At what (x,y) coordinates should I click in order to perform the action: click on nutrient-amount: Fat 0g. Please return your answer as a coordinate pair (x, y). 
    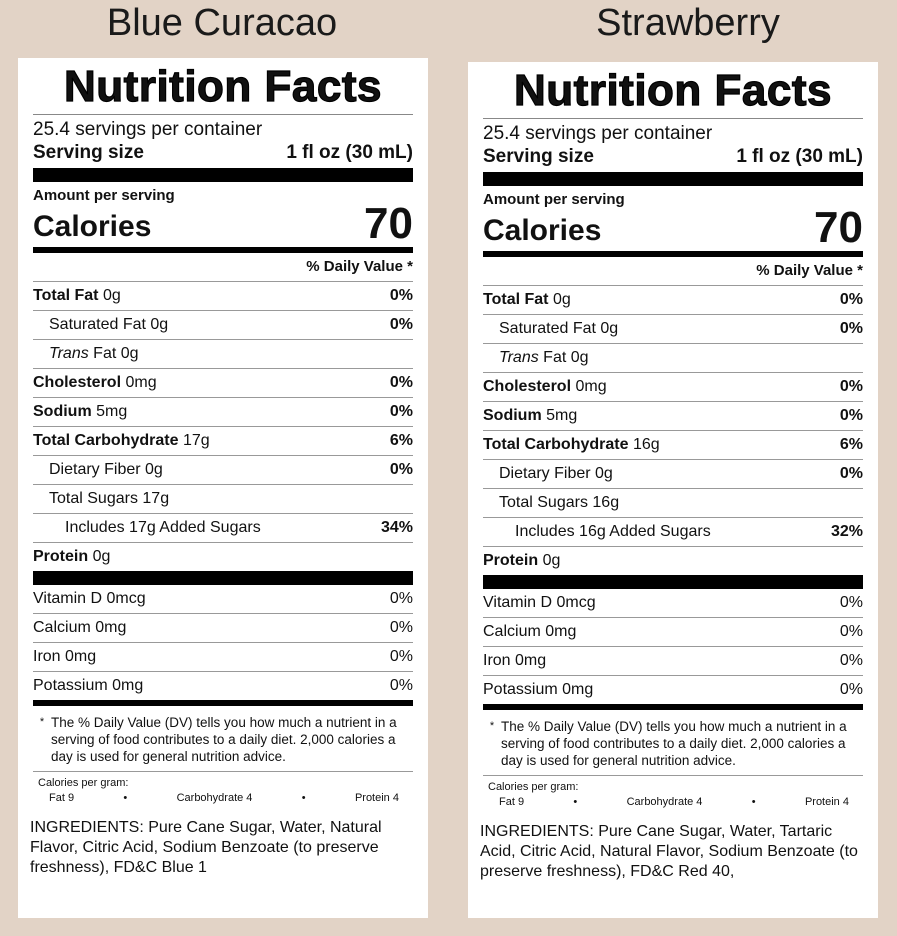
    Looking at the image, I should click on (566, 357).